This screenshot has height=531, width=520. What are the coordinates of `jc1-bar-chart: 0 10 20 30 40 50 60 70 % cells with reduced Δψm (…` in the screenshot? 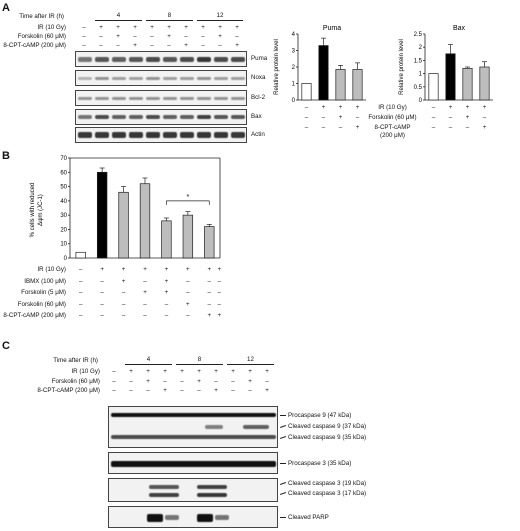 It's located at (125, 209).